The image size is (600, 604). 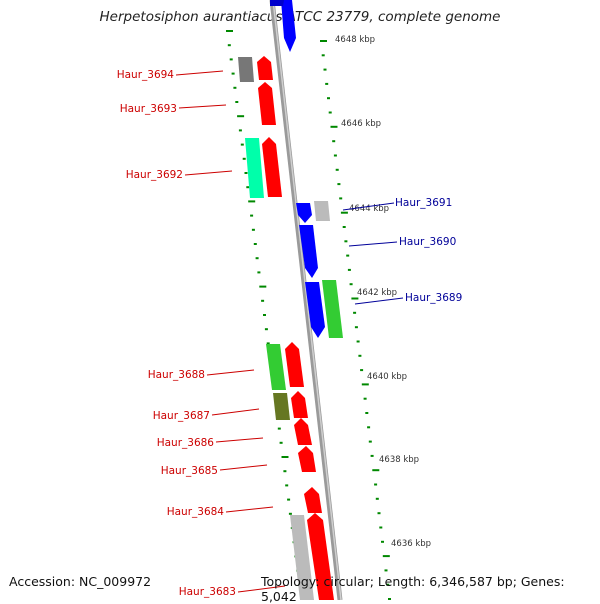 I want to click on gene-label-haur-3692: Haur_3692, so click(x=154, y=175).